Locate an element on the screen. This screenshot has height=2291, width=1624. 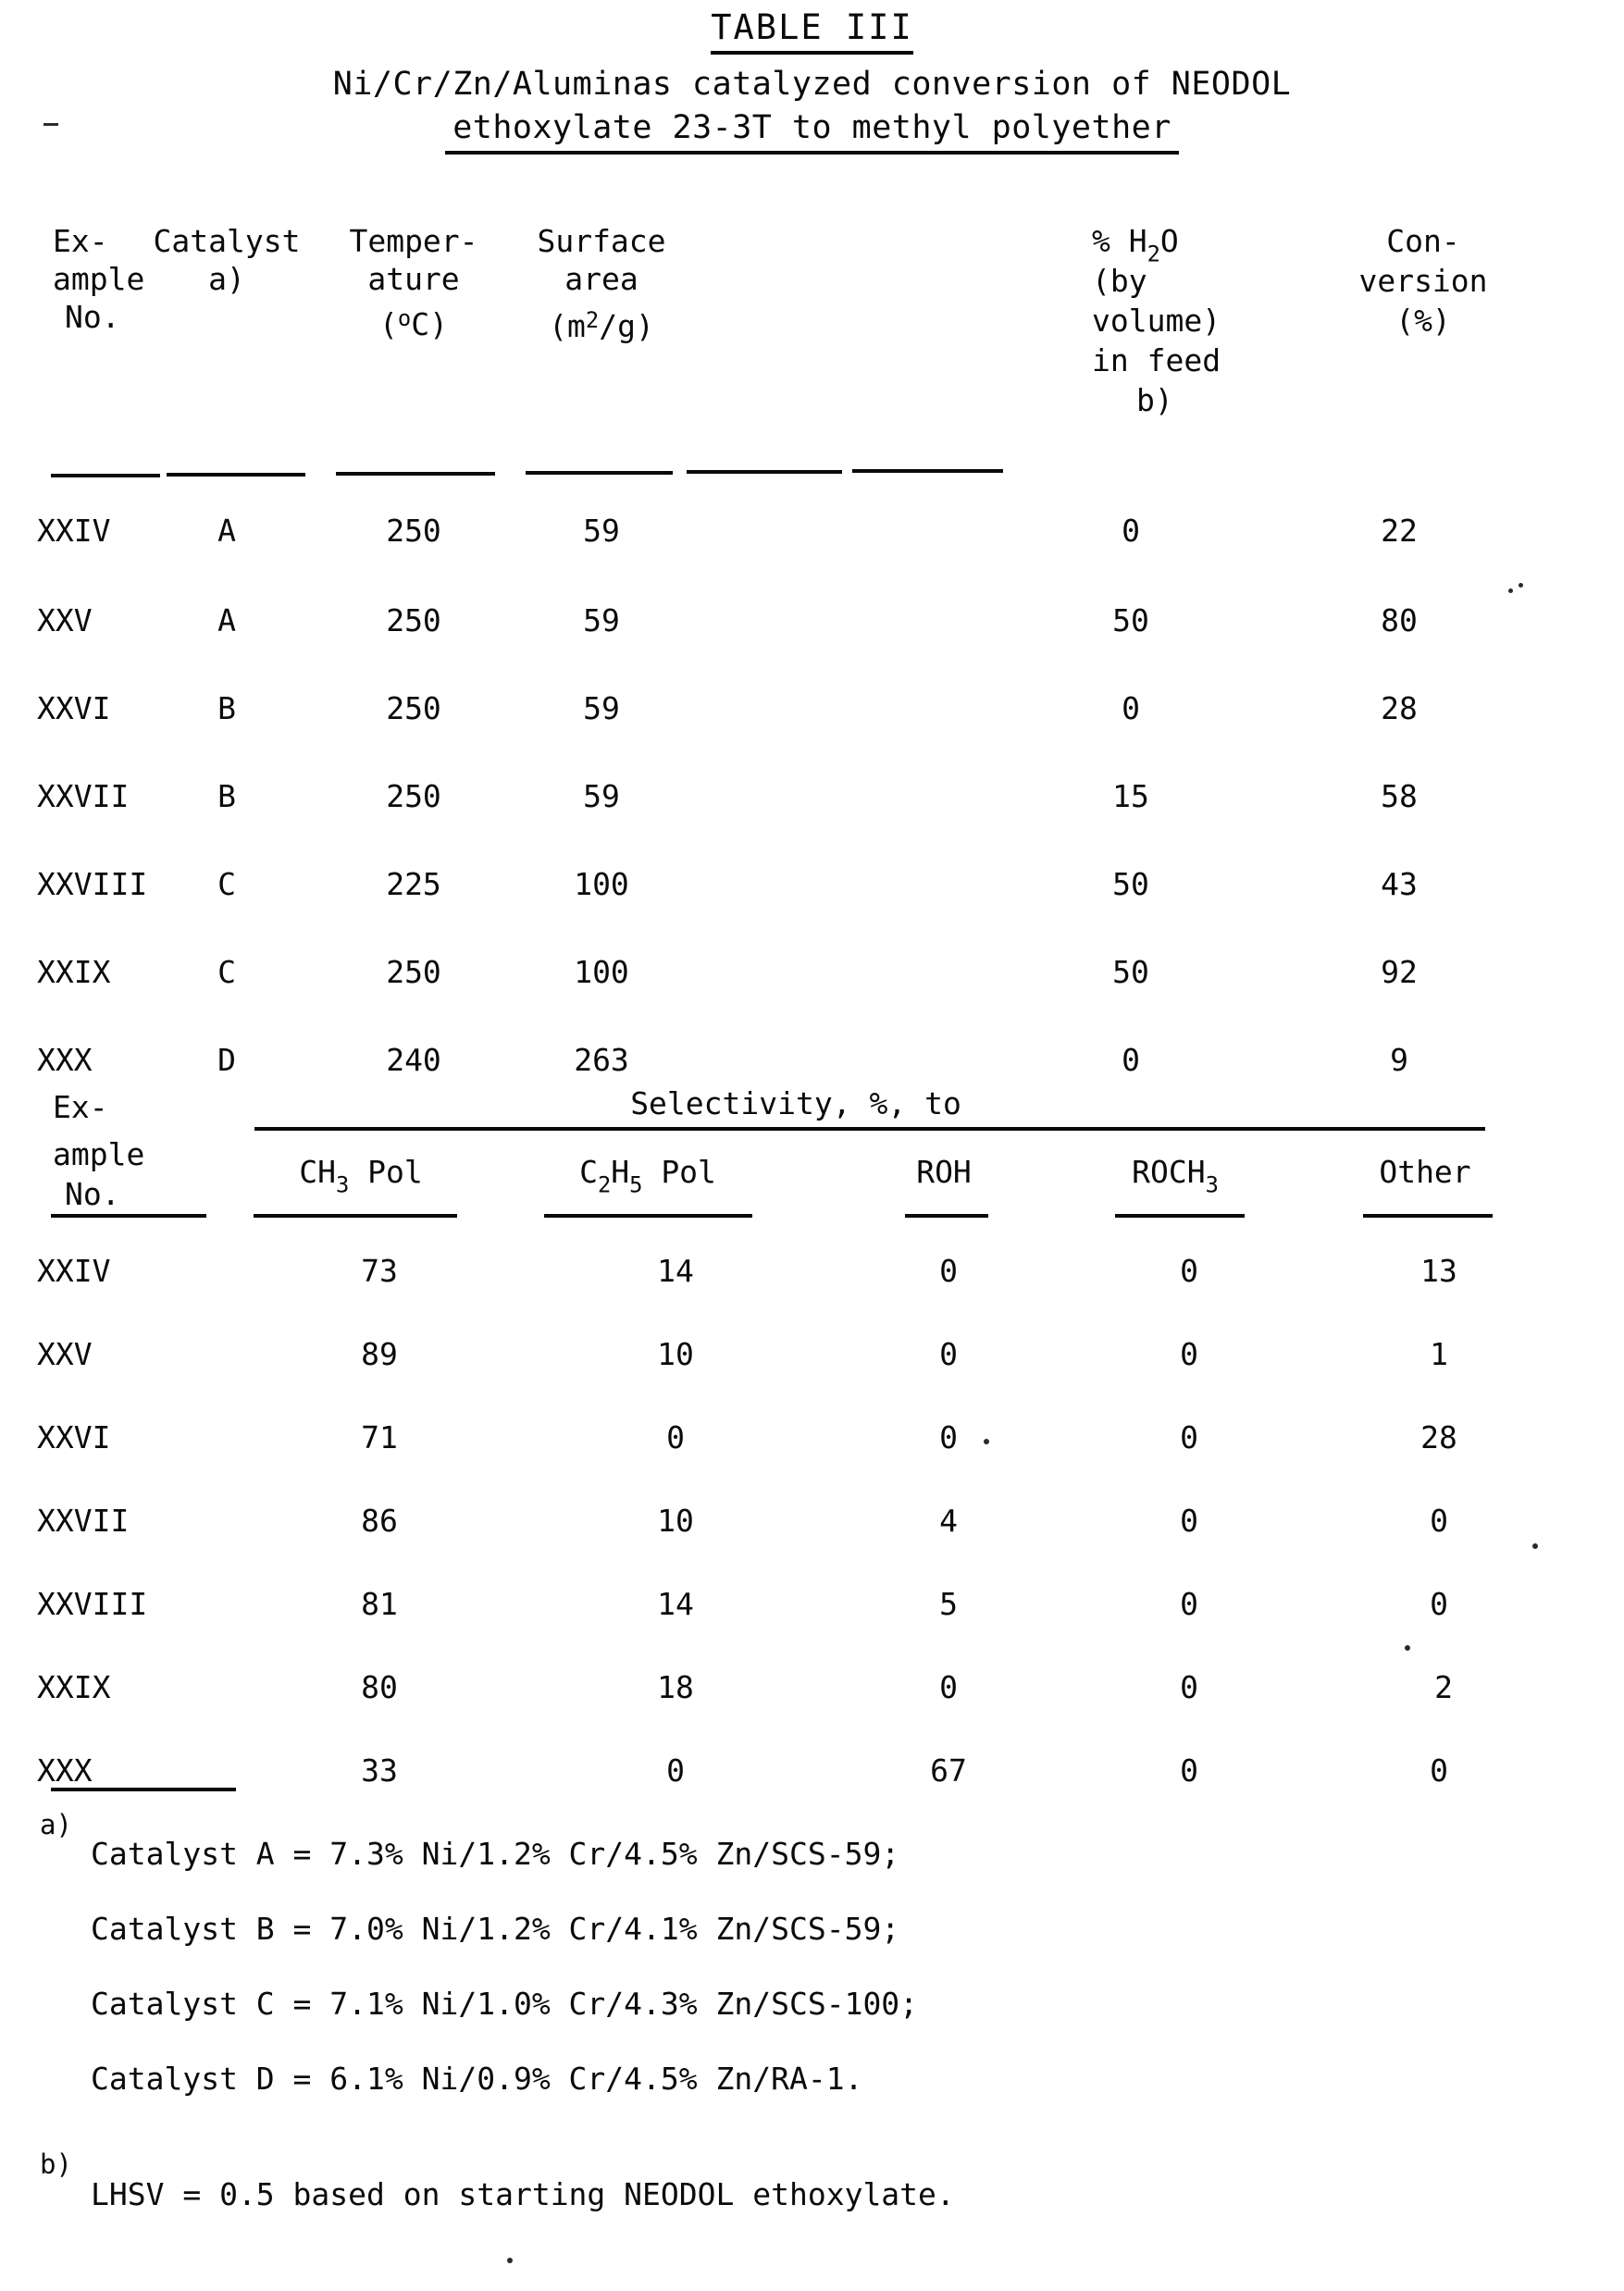
th-surface-area-line1: Surface is located at coordinates (601, 241).